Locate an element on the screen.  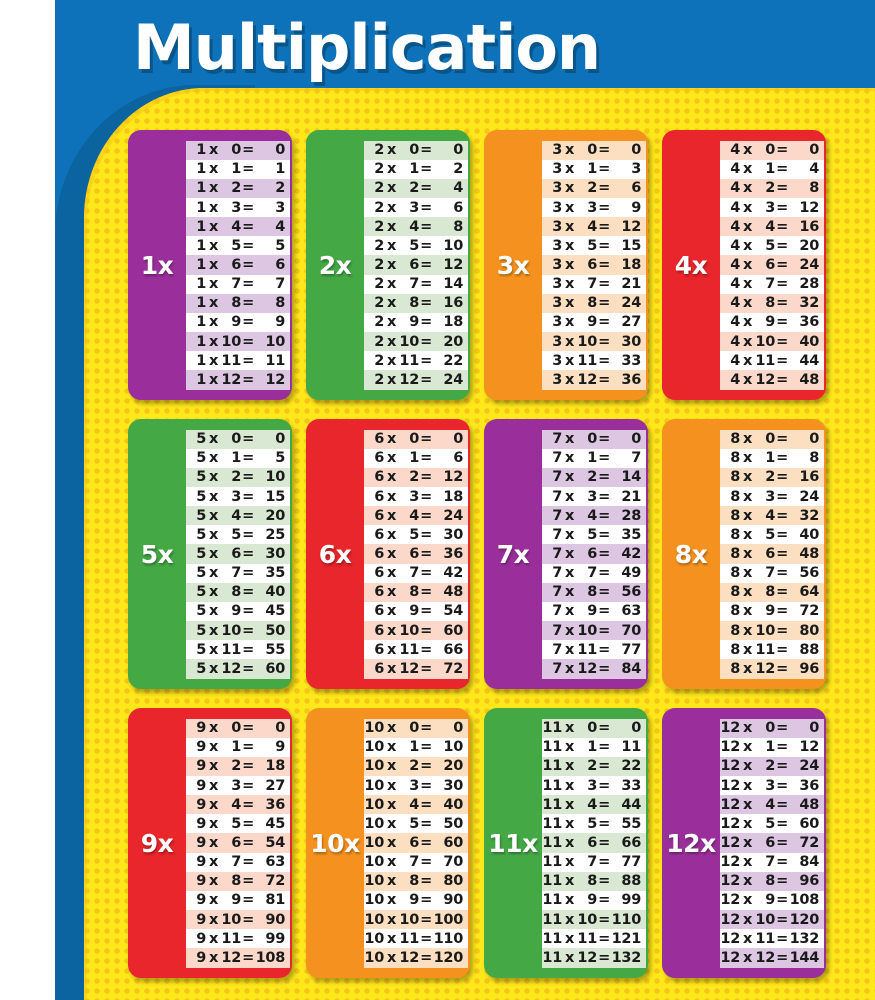
equation-operand-a: 1 is located at coordinates (201, 379).